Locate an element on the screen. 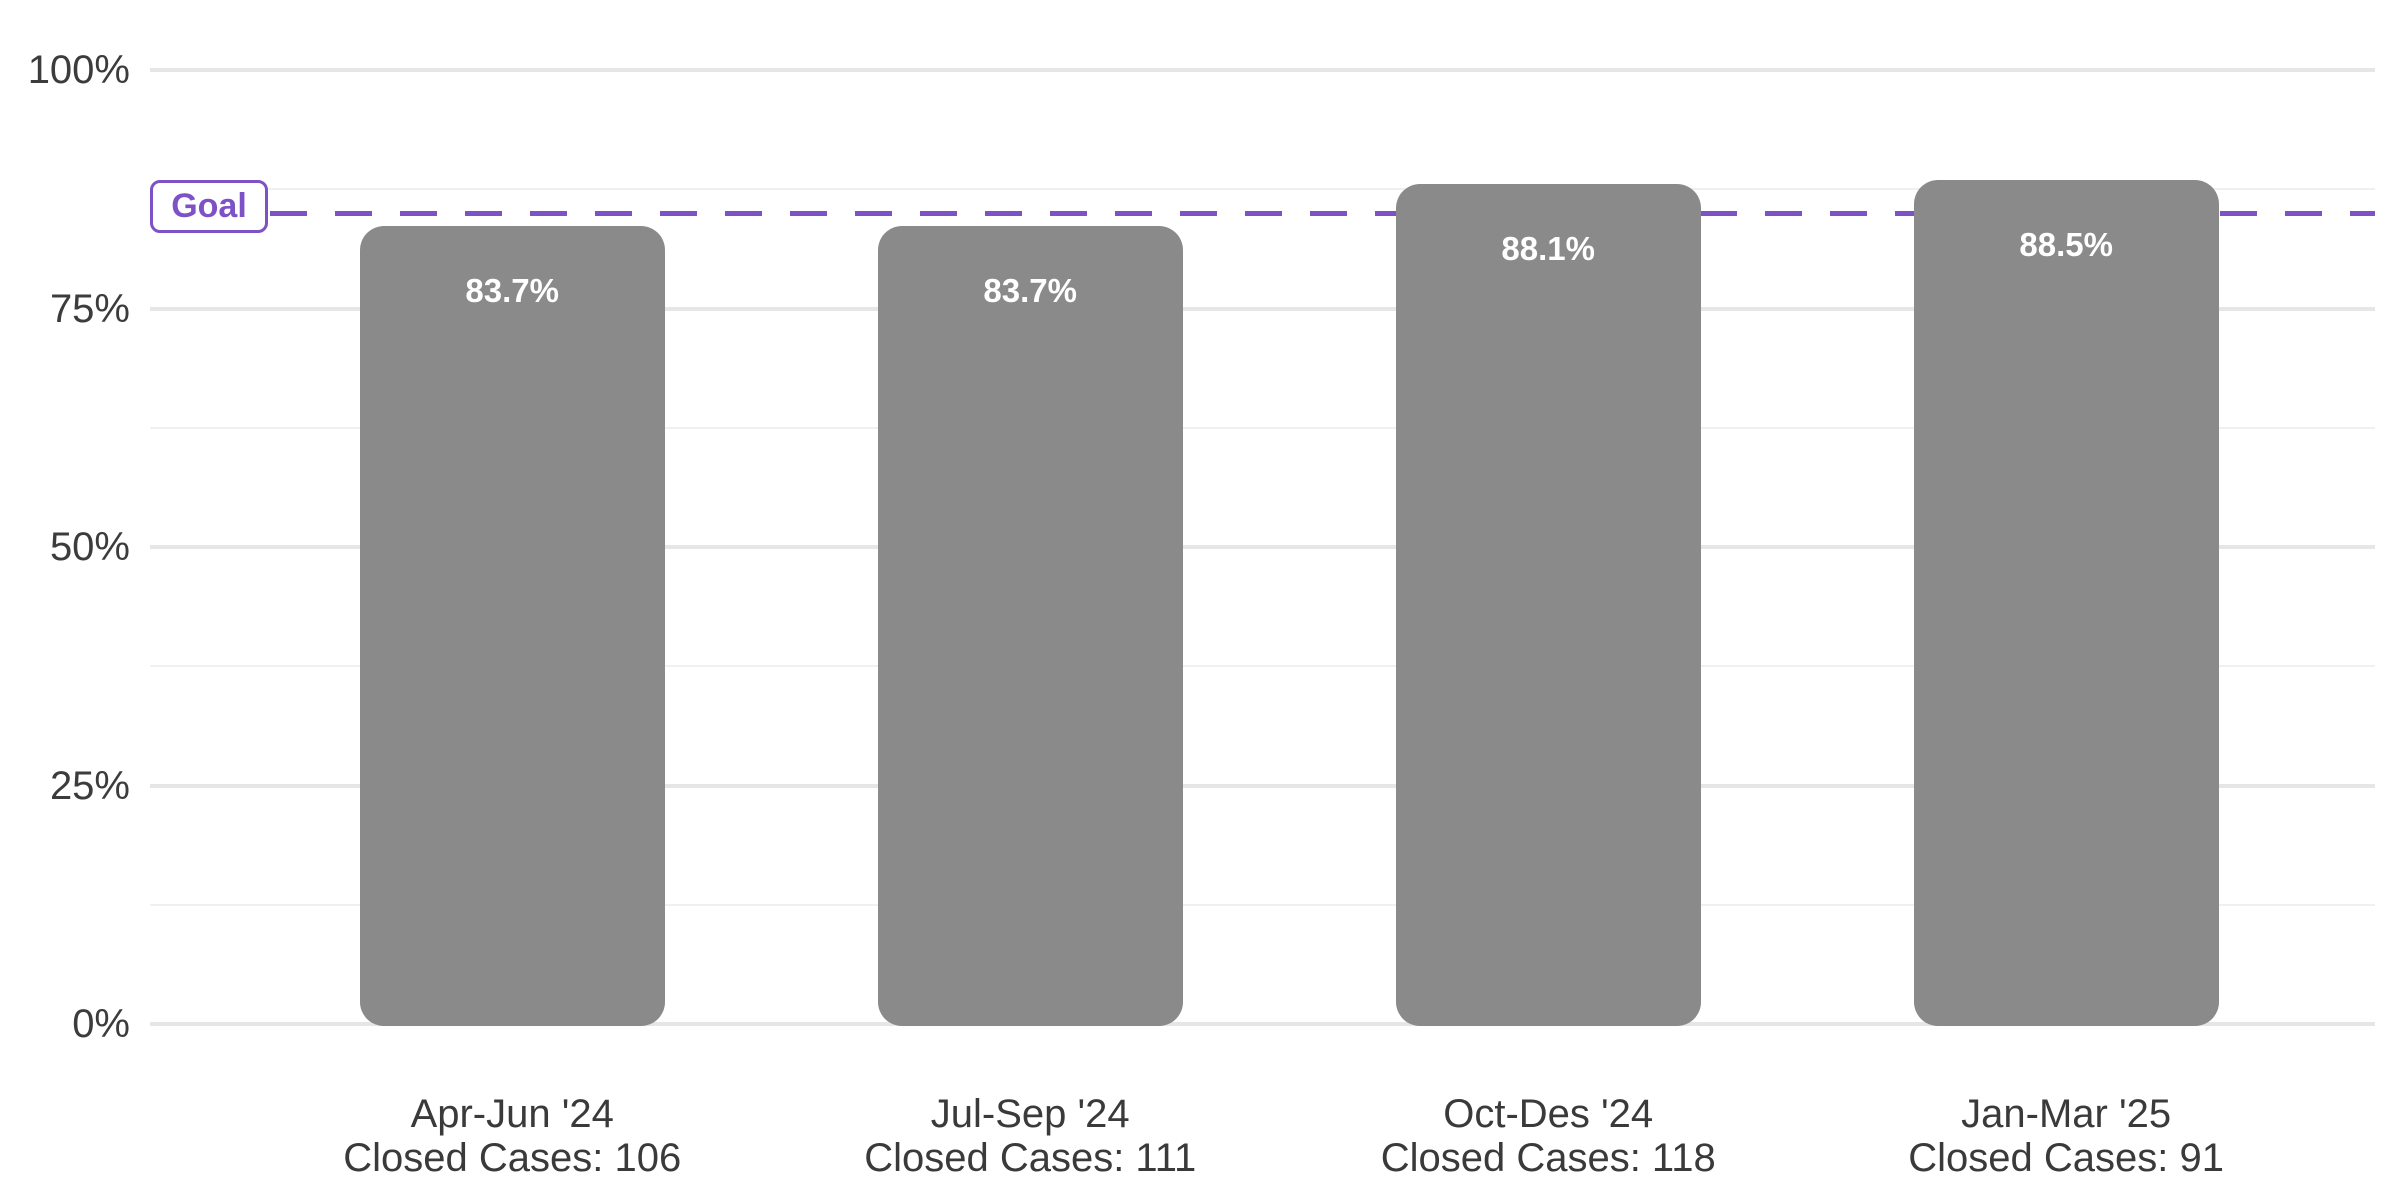 The width and height of the screenshot is (2400, 1200). x-axis-category-label: Jul-Sep '24 Closed Cases: 111 is located at coordinates (1030, 1136).